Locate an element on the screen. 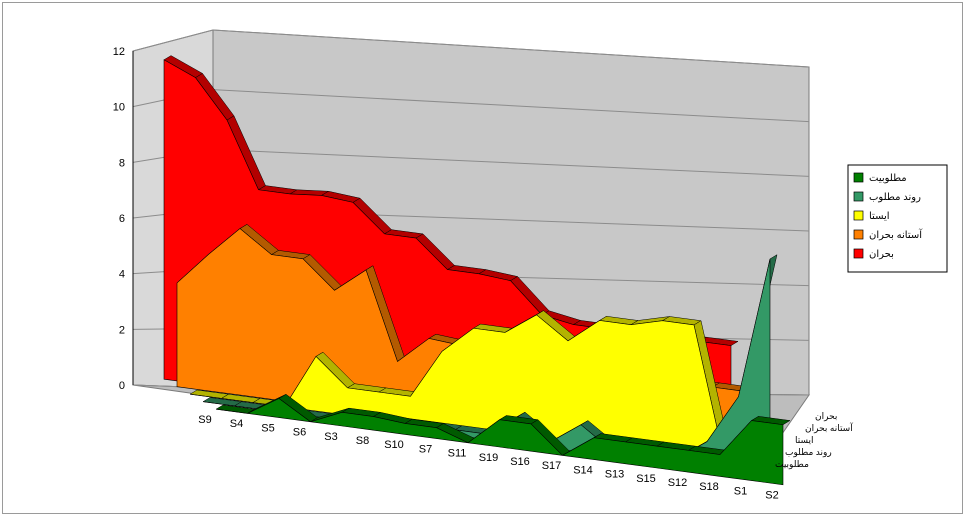 The image size is (967, 520). y-tick-label: 12 is located at coordinates (119, 52).